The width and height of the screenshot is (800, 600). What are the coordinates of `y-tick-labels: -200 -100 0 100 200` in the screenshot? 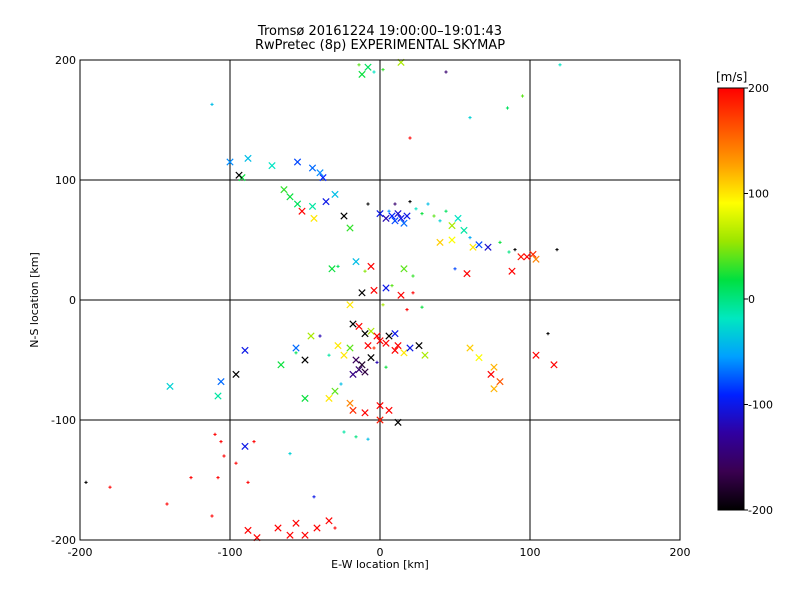 It's located at (63, 300).